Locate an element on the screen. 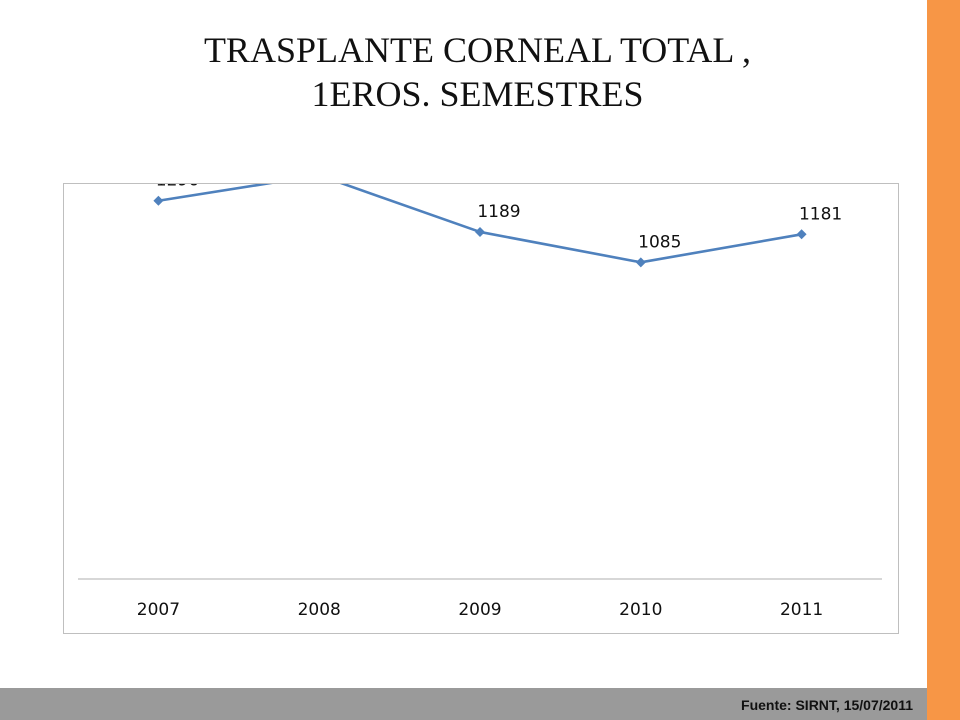 Image resolution: width=960 pixels, height=720 pixels. x-tick-label: 2008 is located at coordinates (319, 610).